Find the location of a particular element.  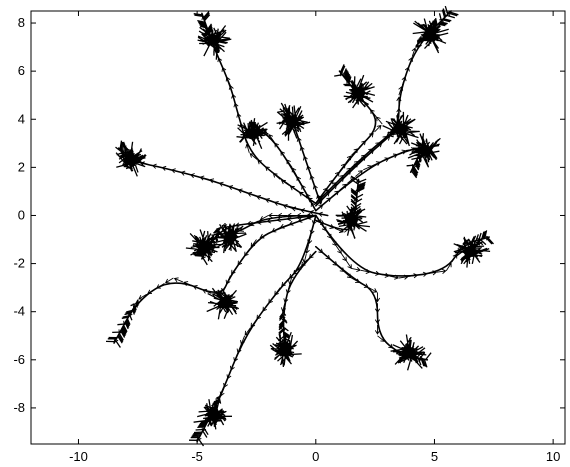

y-tick-label: 8 is located at coordinates (21, 22).